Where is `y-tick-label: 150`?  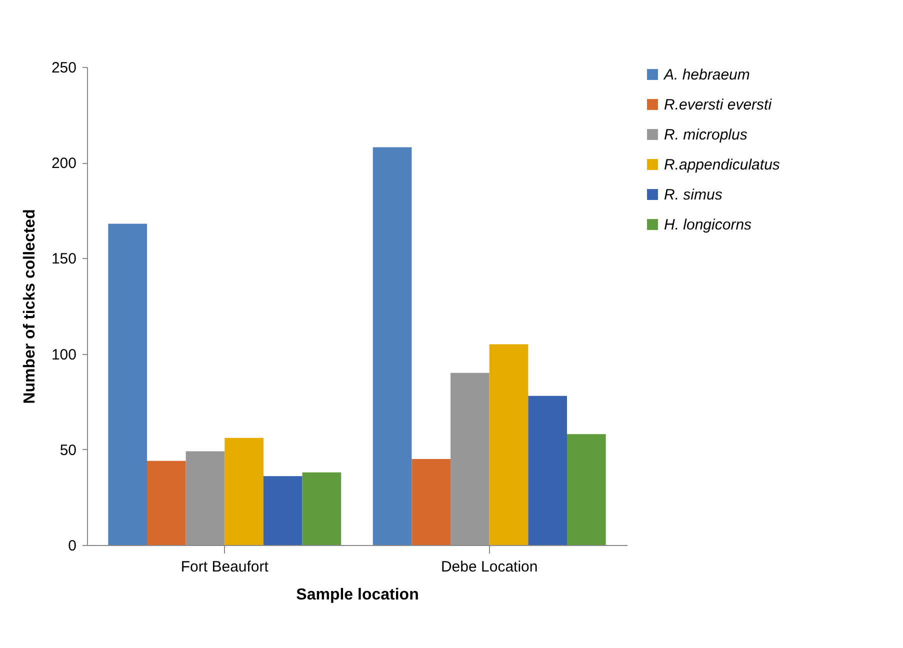
y-tick-label: 150 is located at coordinates (63, 259).